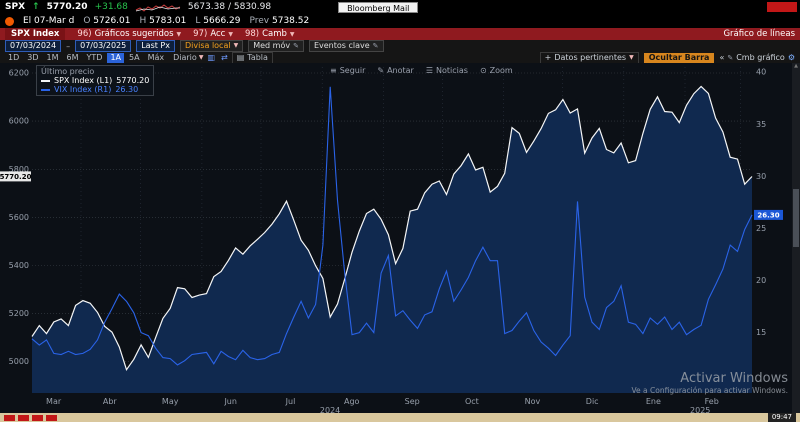 The image size is (800, 422). I want to click on period-1y-selected: 1A, so click(115, 57).